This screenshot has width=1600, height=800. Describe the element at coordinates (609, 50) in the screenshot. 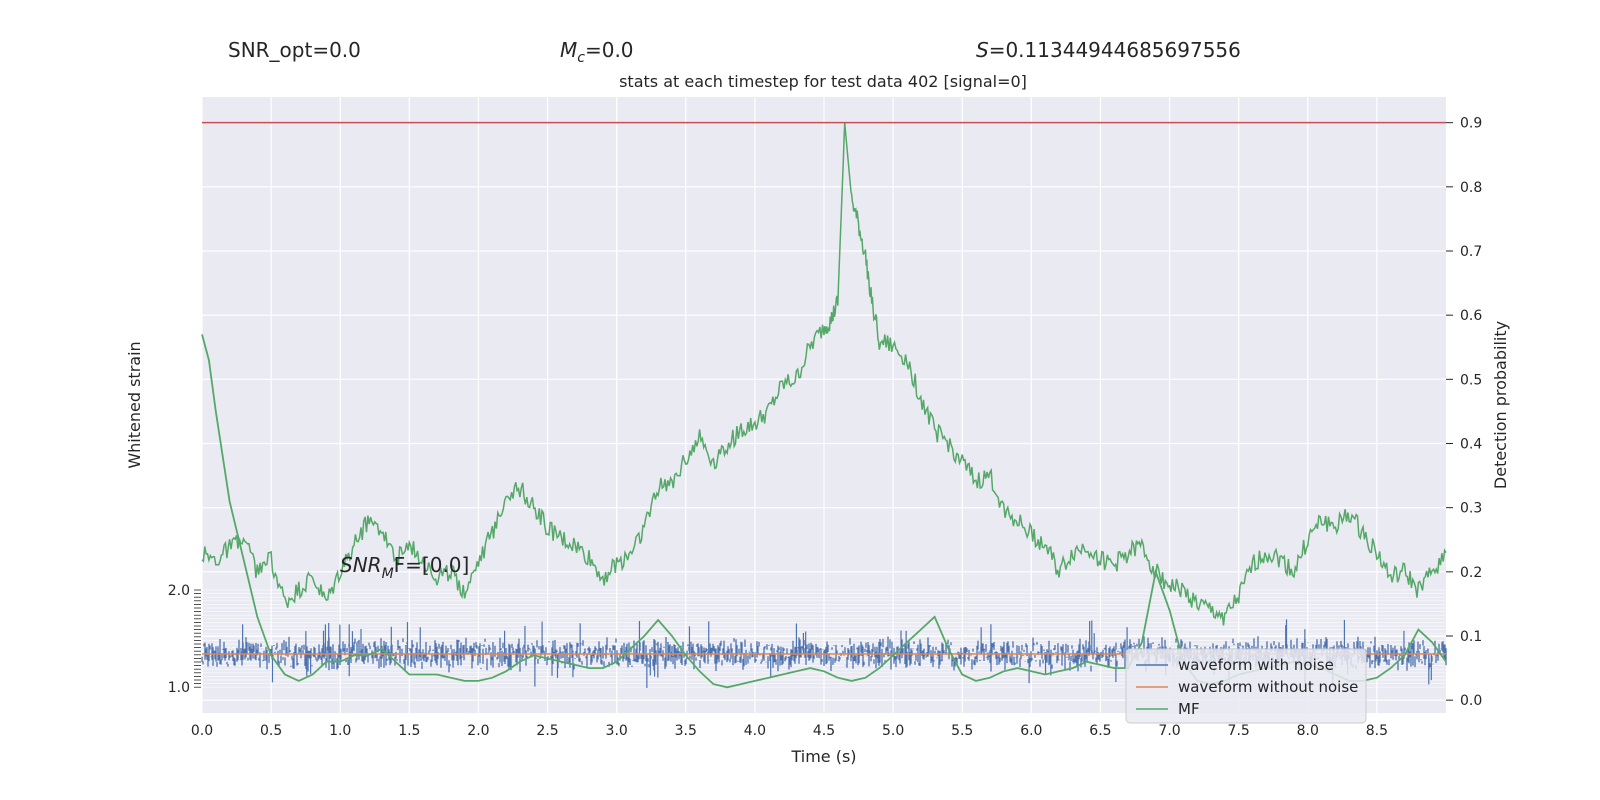

I see `chirp-mass-value: =0.0` at that location.